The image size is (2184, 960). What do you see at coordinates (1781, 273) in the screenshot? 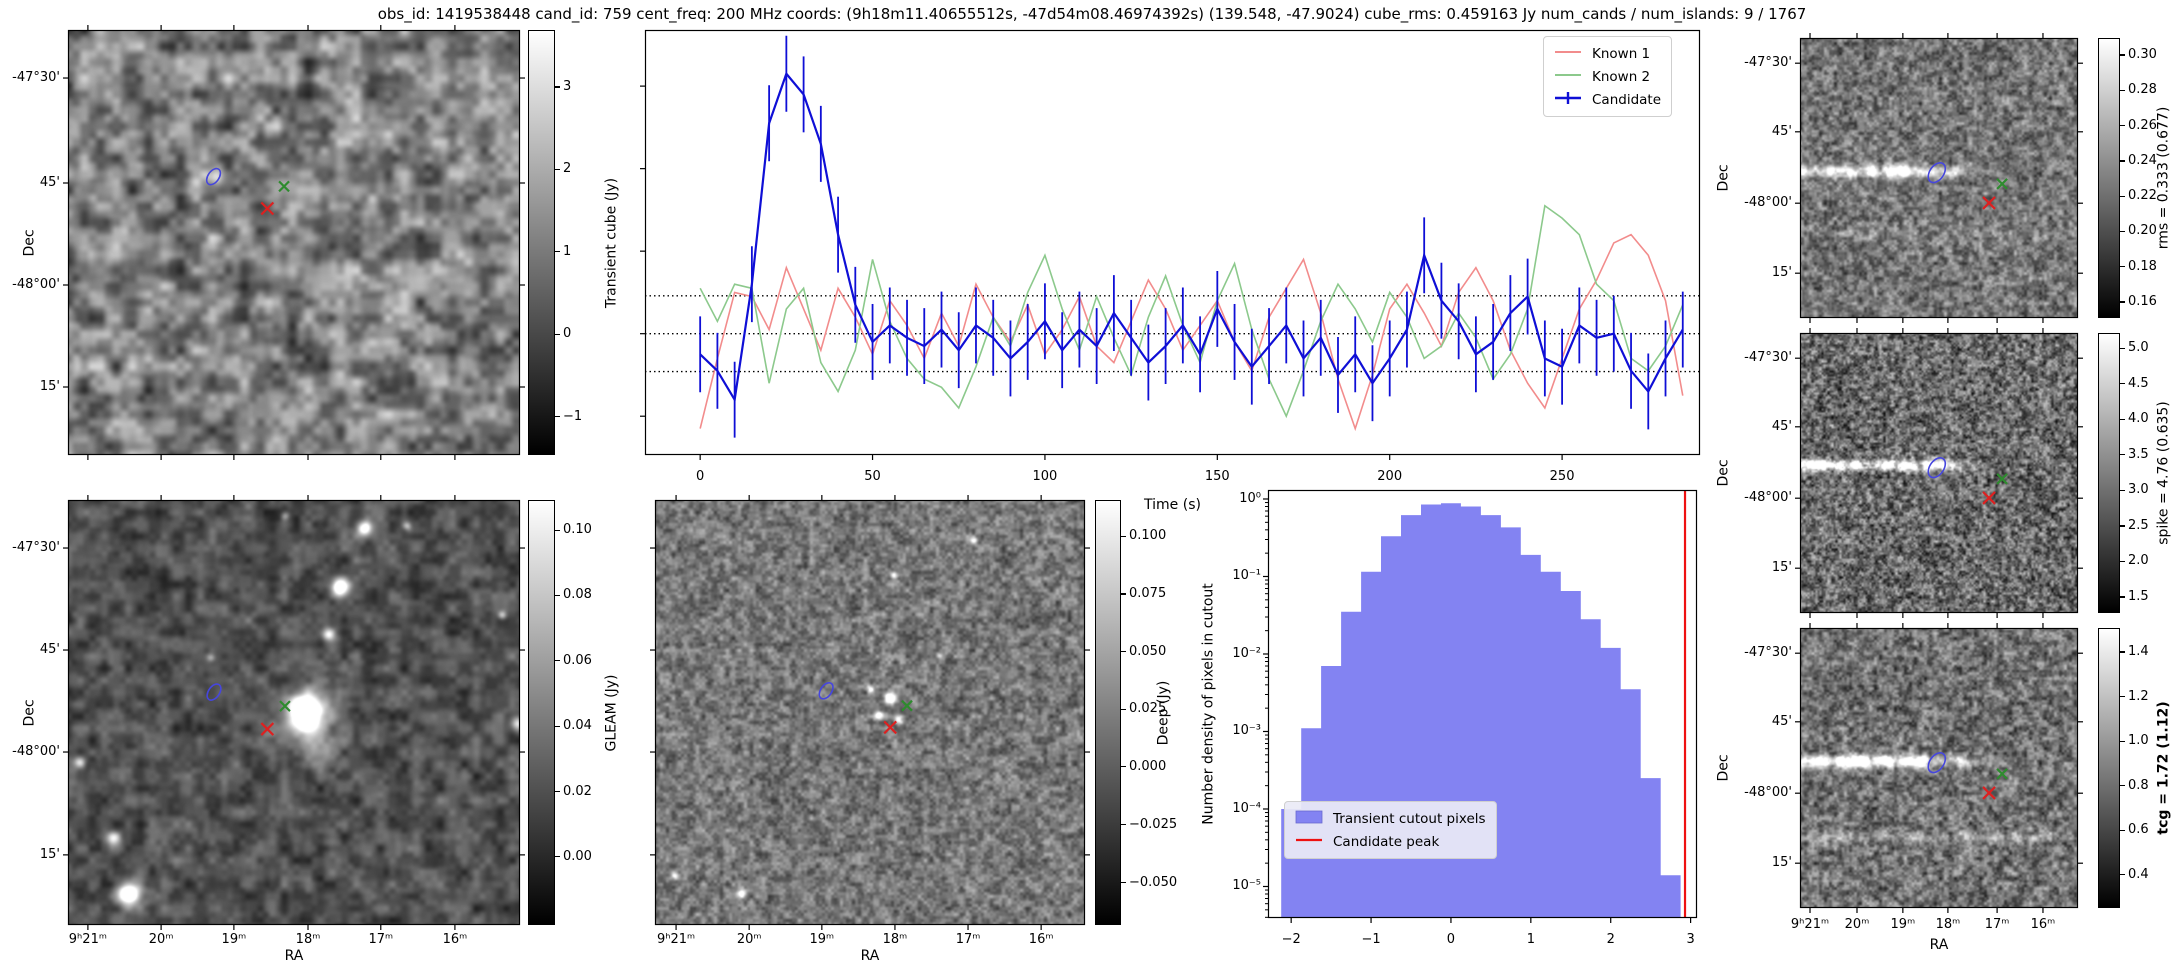
I see `dec-tick-label: 15'` at bounding box center [1781, 273].